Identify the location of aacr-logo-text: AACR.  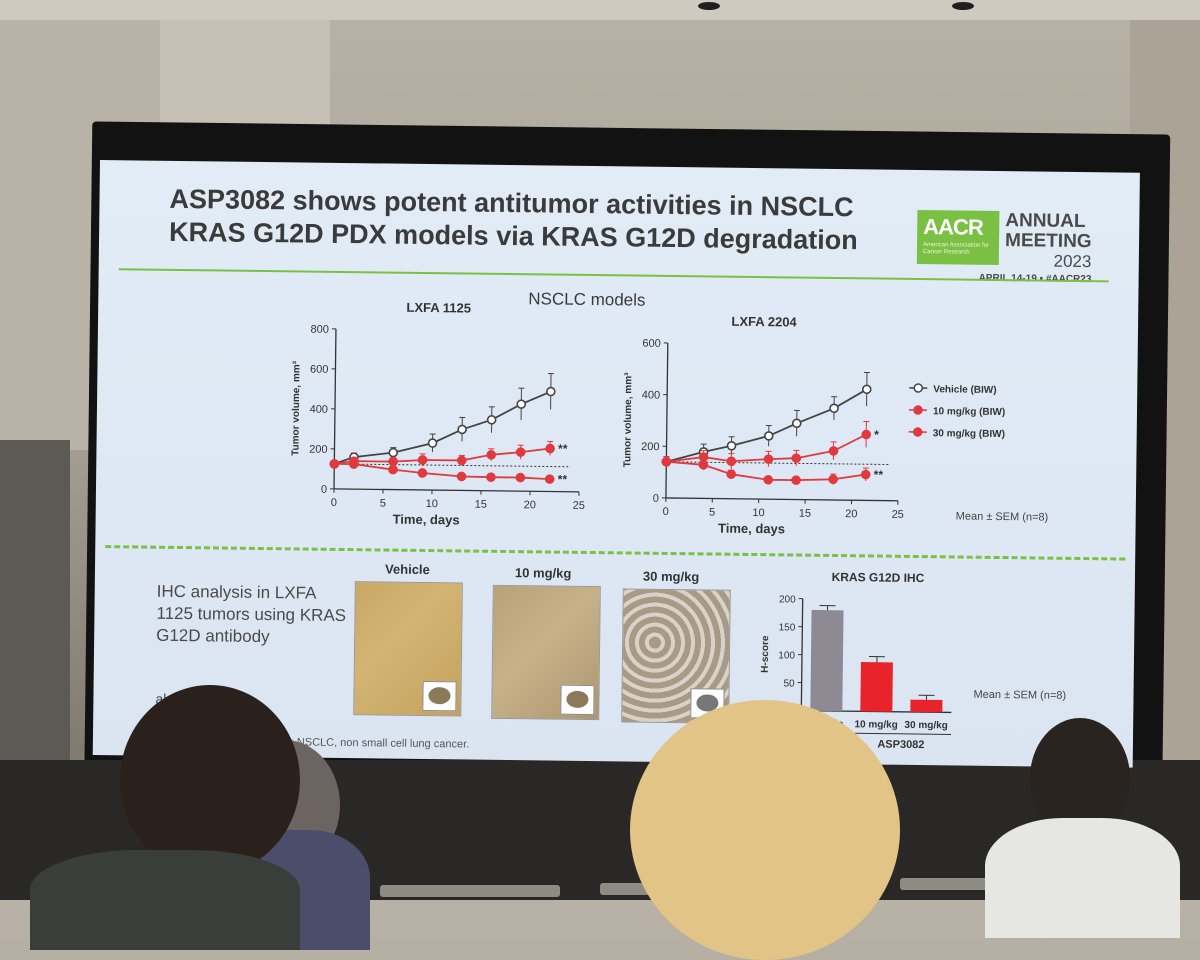
(953, 227).